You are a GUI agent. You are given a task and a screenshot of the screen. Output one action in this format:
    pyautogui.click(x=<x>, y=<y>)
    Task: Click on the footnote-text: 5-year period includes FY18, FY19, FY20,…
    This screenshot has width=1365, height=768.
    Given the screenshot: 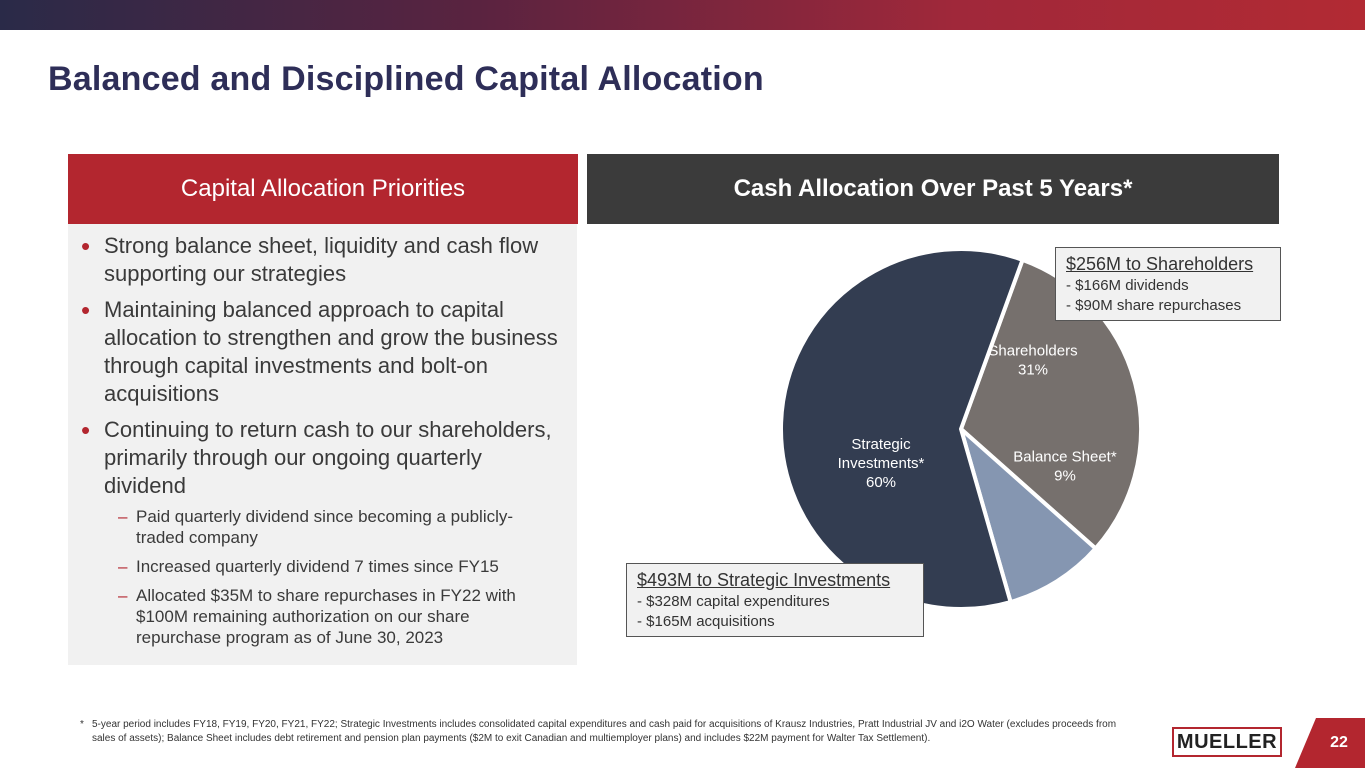 What is the action you would take?
    pyautogui.click(x=604, y=731)
    